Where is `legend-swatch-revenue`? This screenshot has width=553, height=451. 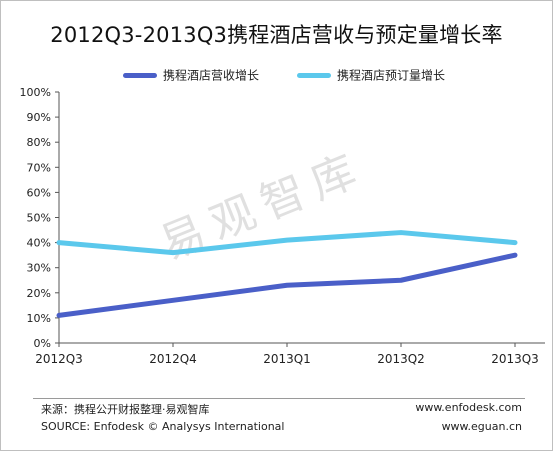 legend-swatch-revenue is located at coordinates (140, 75).